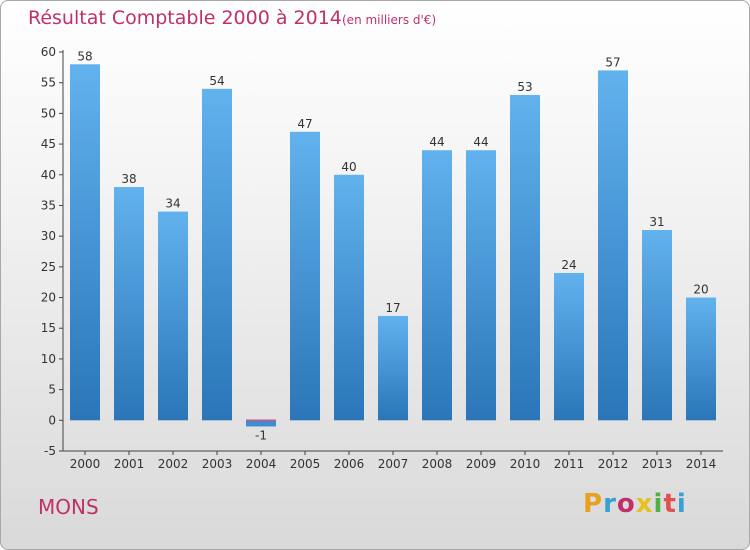  I want to click on x-tick-label: 2010, so click(525, 464).